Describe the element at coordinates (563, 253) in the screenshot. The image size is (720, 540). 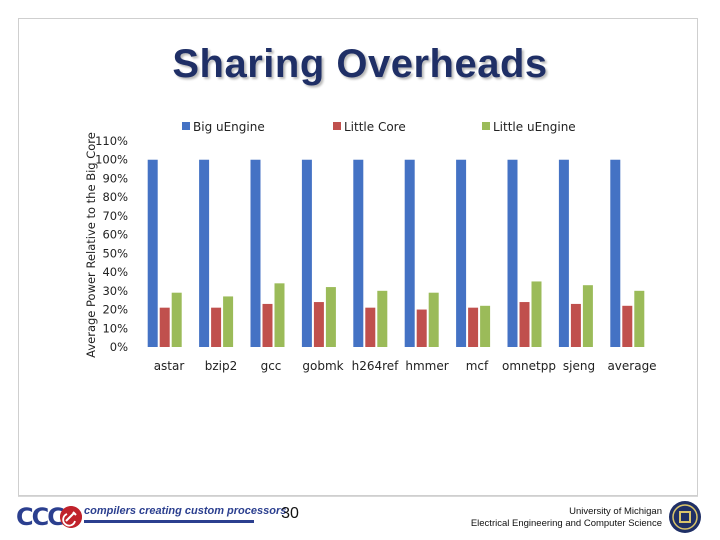
I see `bar-big-uengine-sjeng` at that location.